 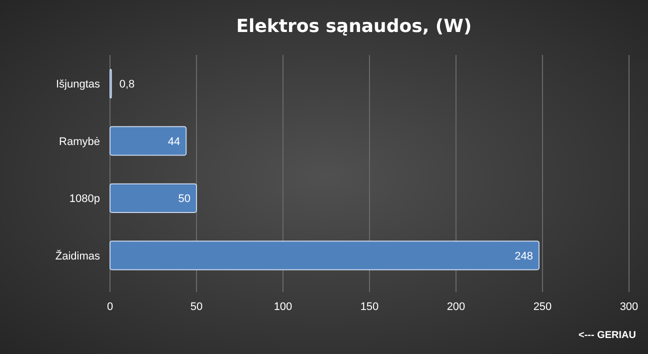 What do you see at coordinates (110, 307) in the screenshot?
I see `x-tick-label: 0` at bounding box center [110, 307].